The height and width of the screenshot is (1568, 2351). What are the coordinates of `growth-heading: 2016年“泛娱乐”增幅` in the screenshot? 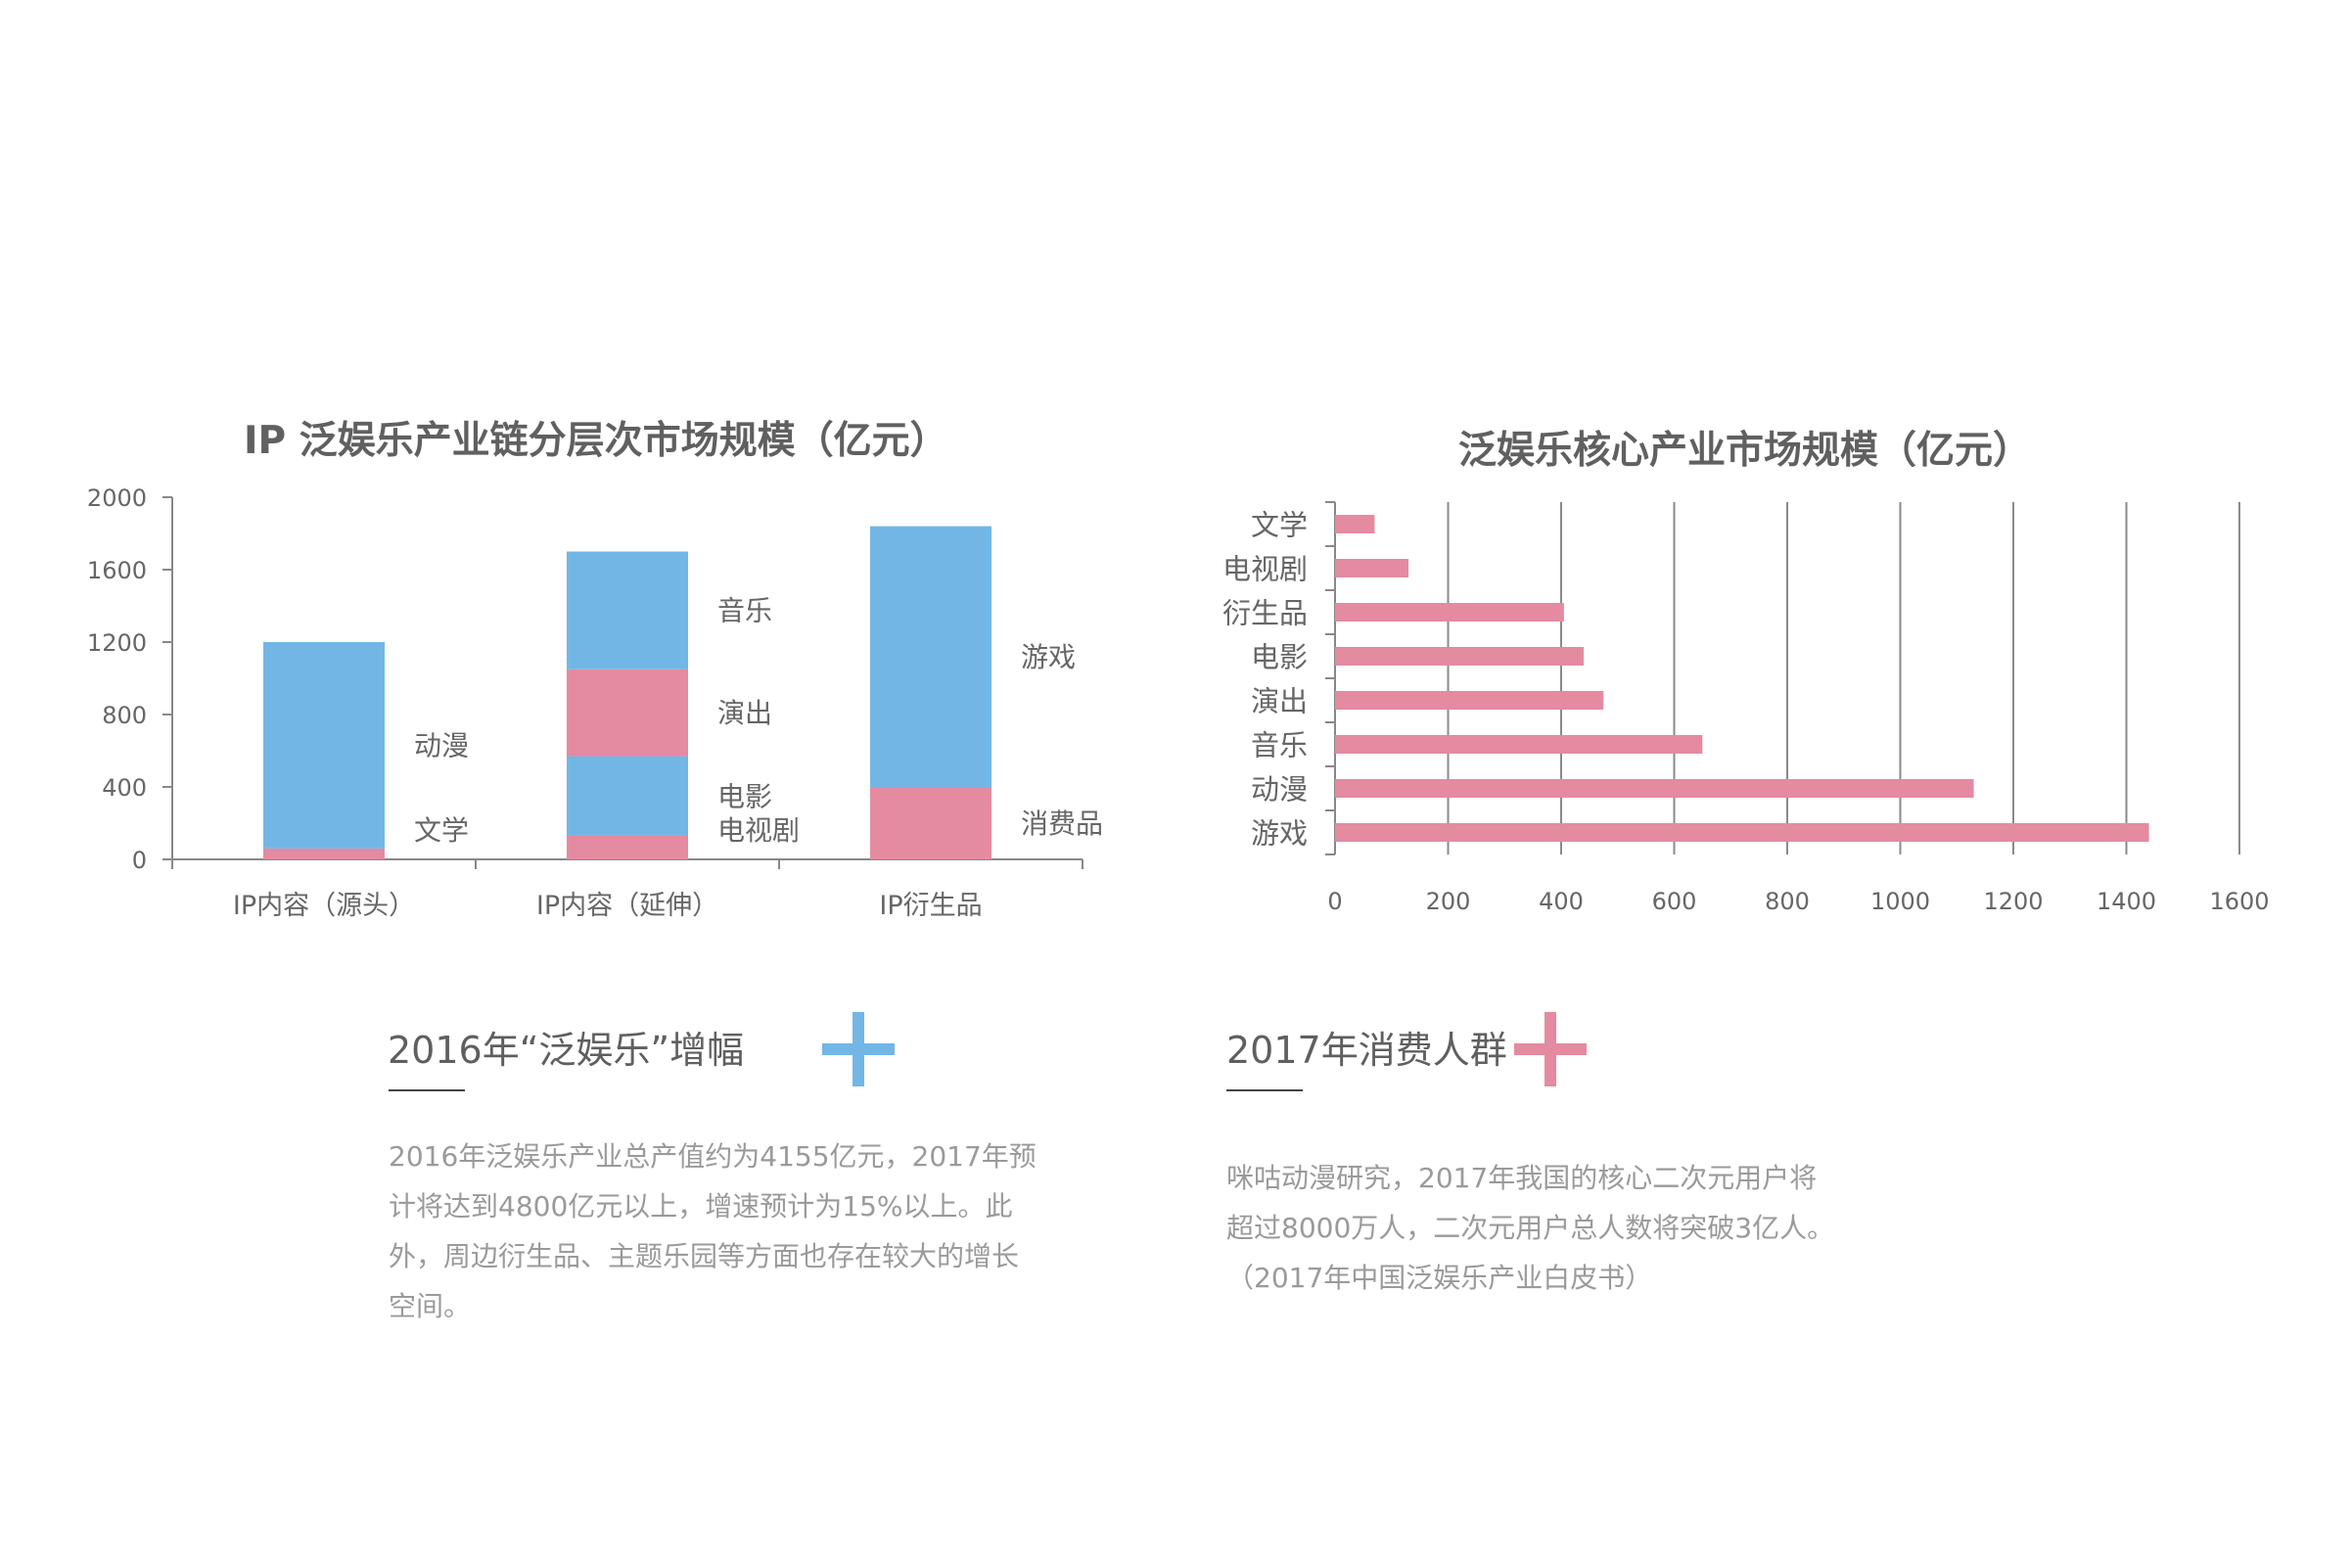 It's located at (566, 1050).